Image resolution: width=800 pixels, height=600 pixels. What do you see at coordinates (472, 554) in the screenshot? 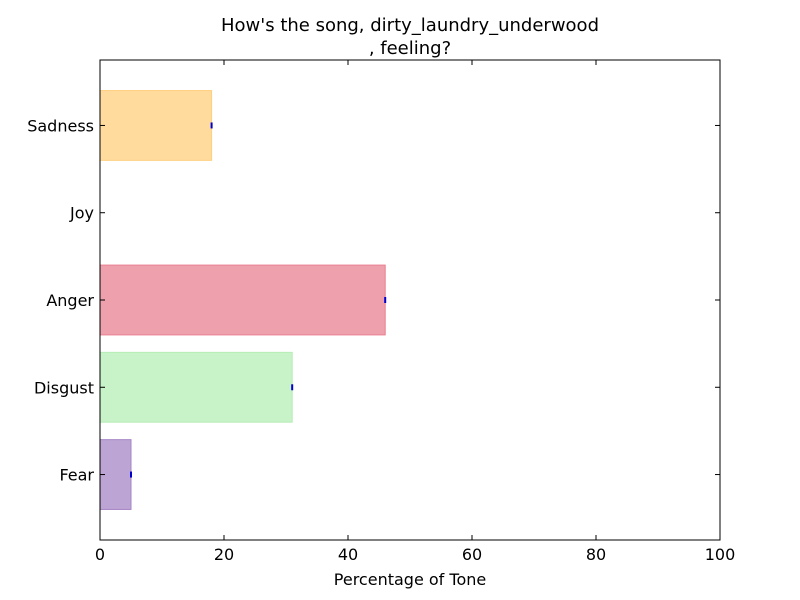
I see `x-tick-label: 60` at bounding box center [472, 554].